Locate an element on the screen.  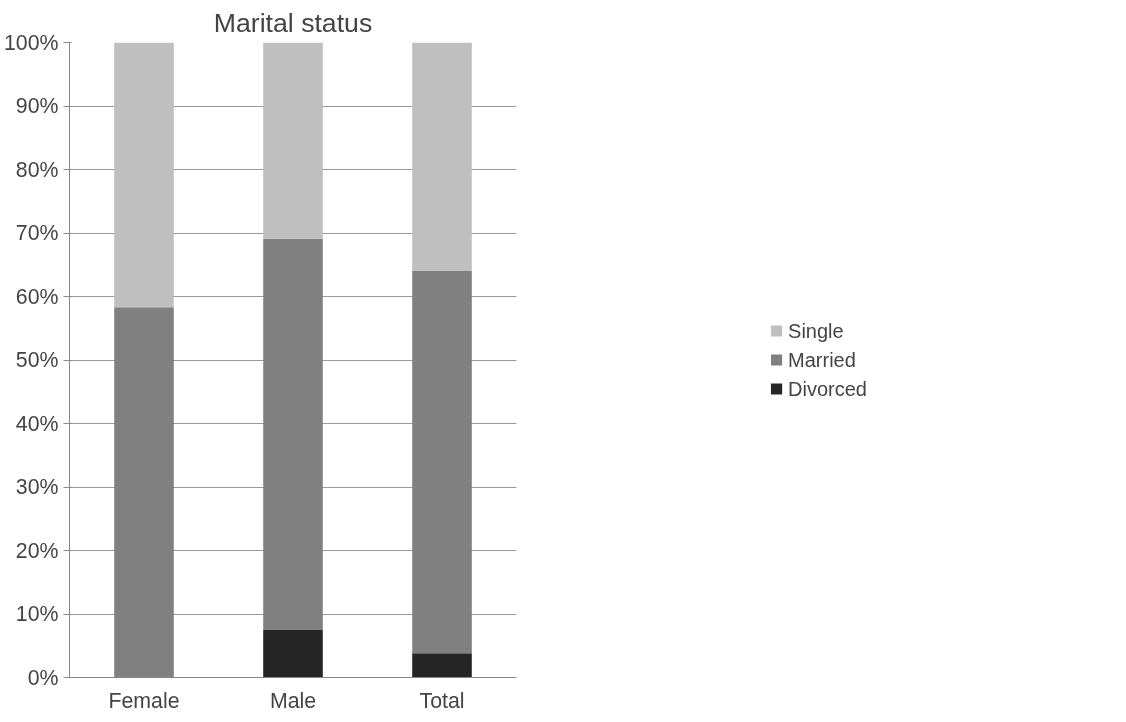
legend-label: Divorced is located at coordinates (827, 388).